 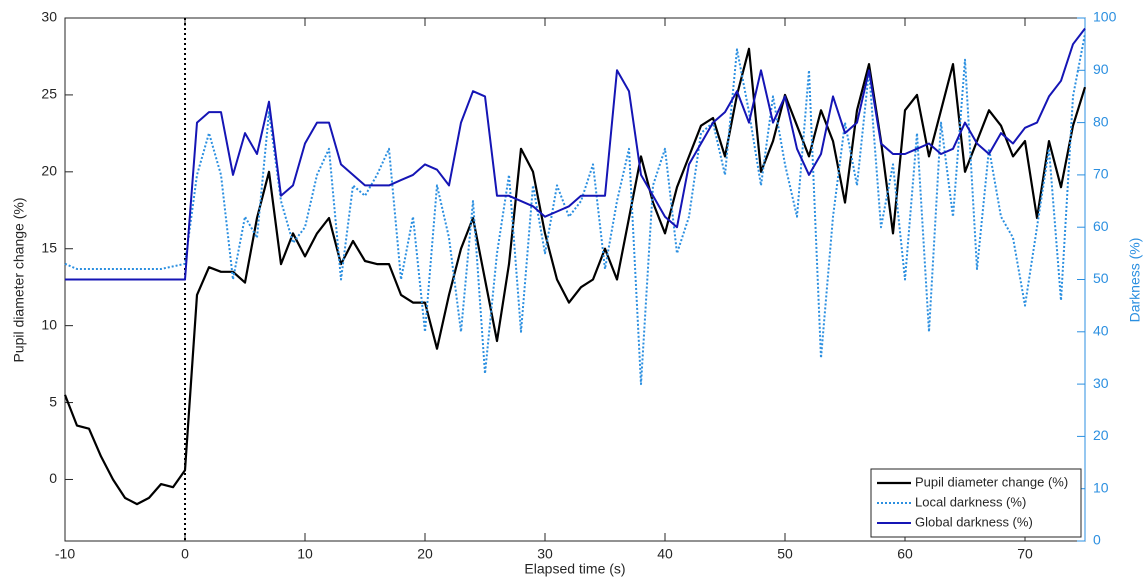 I want to click on y-tick-label: 20, so click(x=49, y=171).